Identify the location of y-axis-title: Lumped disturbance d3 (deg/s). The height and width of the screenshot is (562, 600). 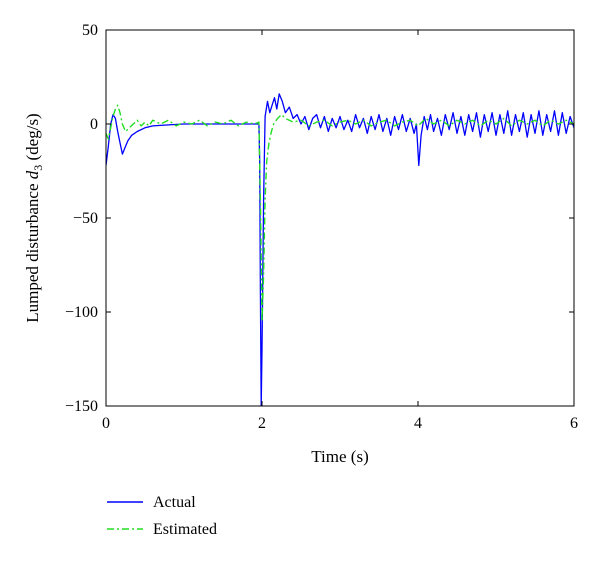
(34, 217).